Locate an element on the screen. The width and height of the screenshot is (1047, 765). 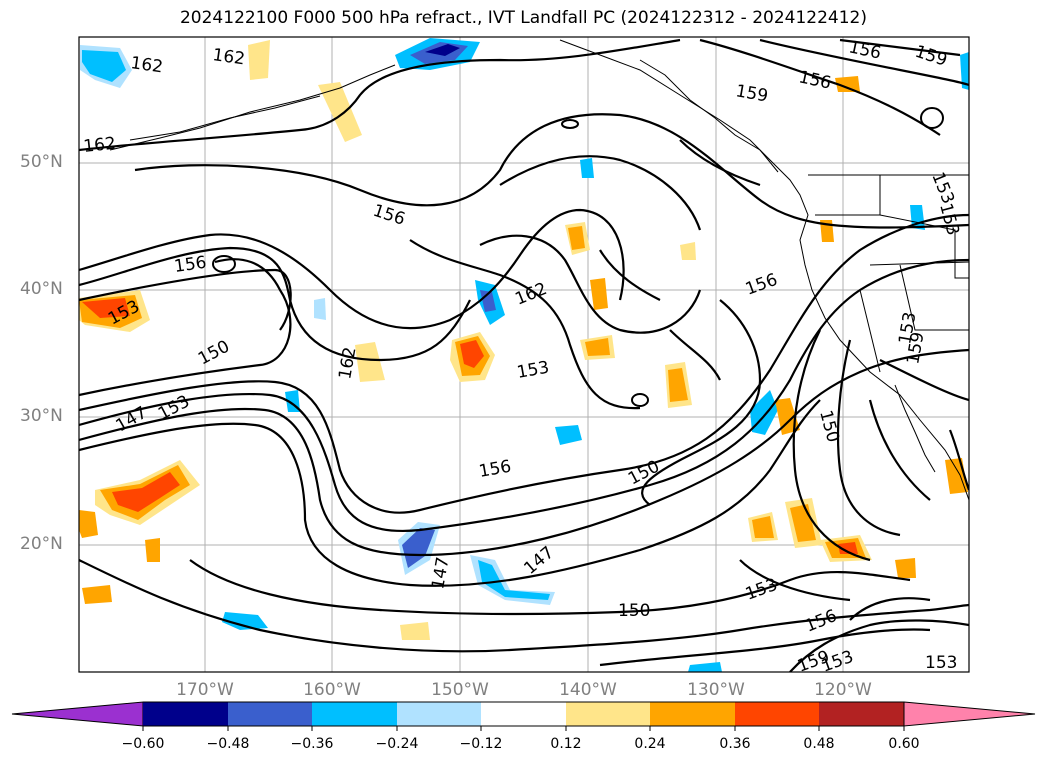
colorbar-tick-label: −0.24 is located at coordinates (397, 744).